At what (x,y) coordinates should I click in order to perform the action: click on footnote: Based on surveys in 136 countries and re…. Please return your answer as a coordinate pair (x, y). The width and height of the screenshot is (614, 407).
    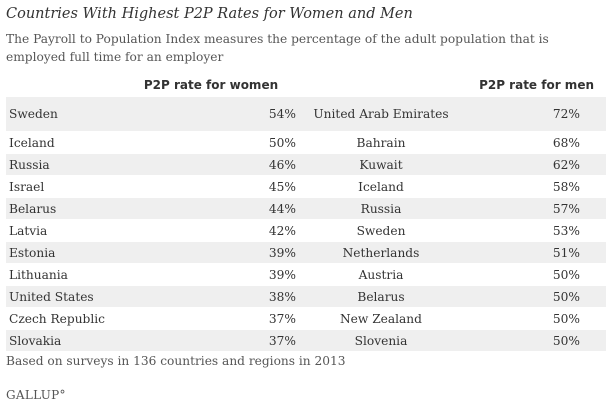
    Looking at the image, I should click on (176, 361).